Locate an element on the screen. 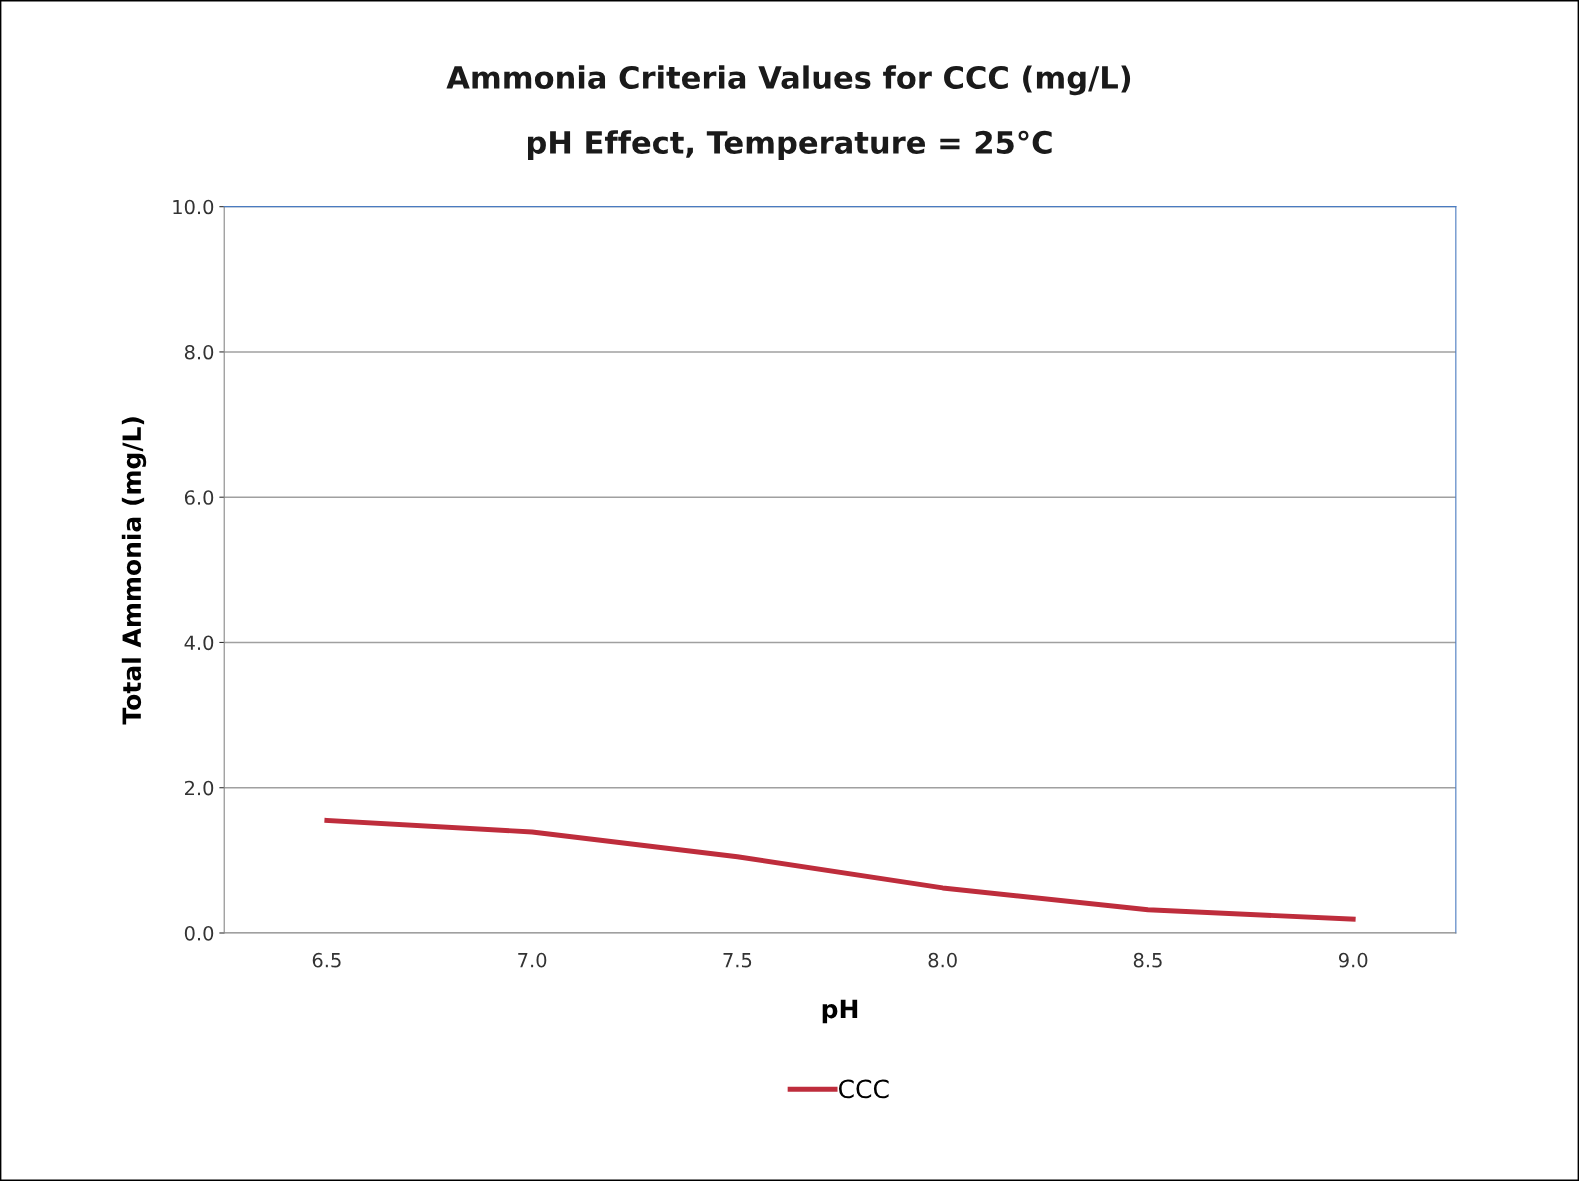 This screenshot has width=1579, height=1181. x-tick-label: 8.0 is located at coordinates (942, 960).